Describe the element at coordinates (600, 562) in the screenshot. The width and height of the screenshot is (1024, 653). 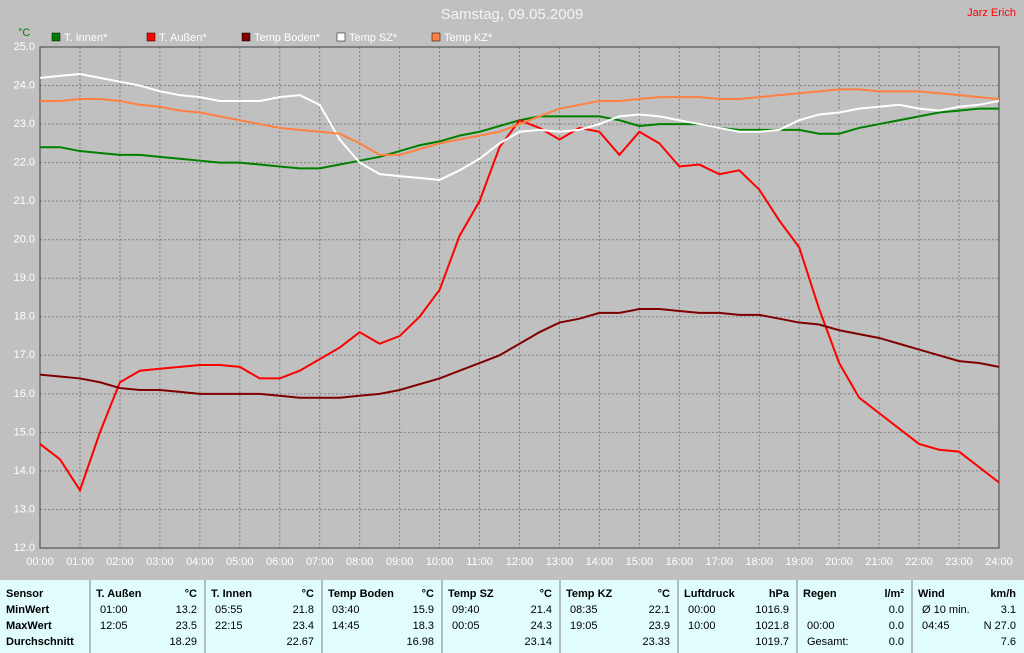
I see `x-tick-label: 14:00` at that location.